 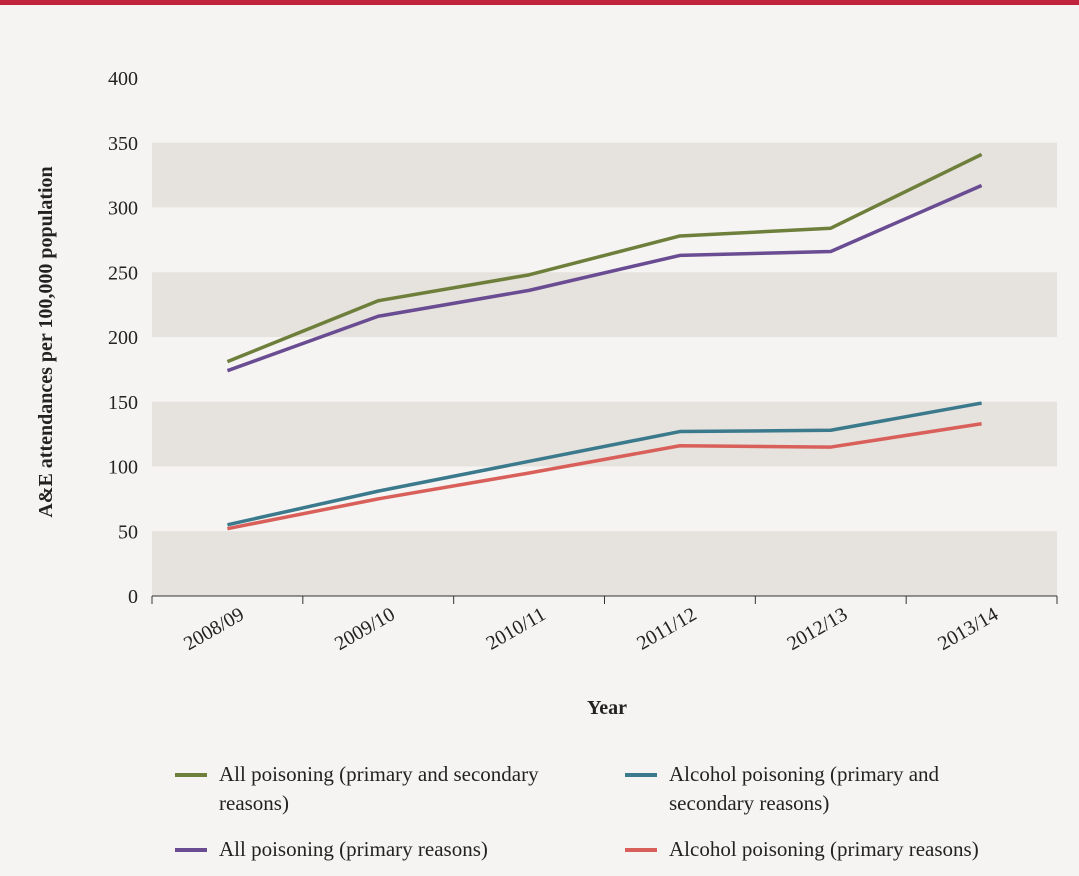 What do you see at coordinates (123, 144) in the screenshot?
I see `y-tick-label: 350` at bounding box center [123, 144].